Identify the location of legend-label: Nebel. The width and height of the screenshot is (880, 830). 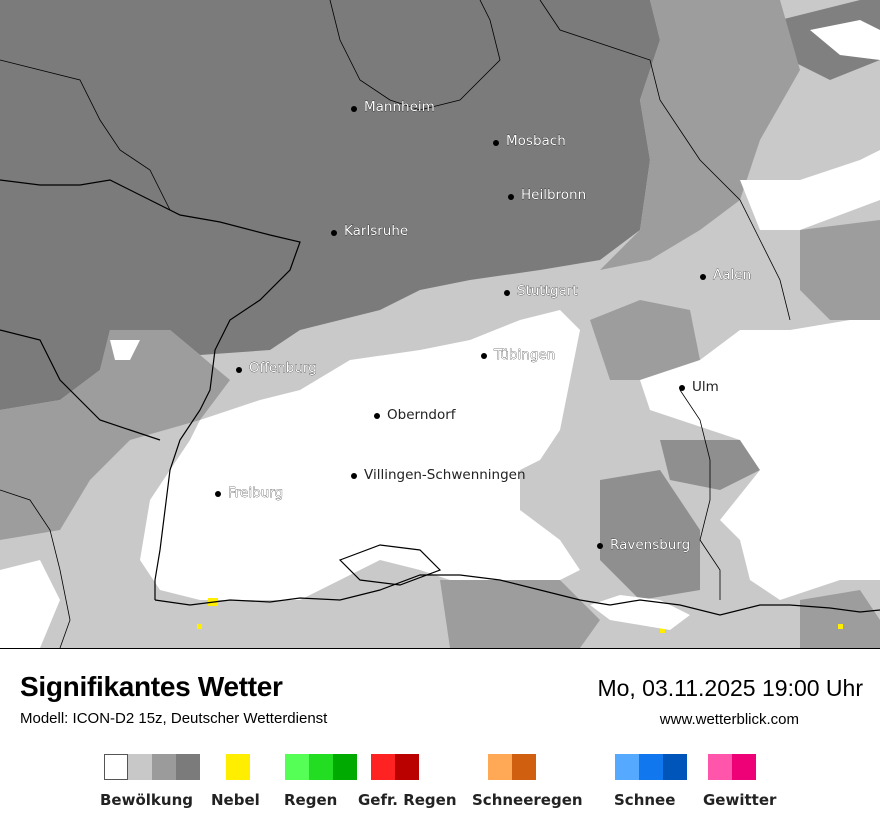
(235, 800).